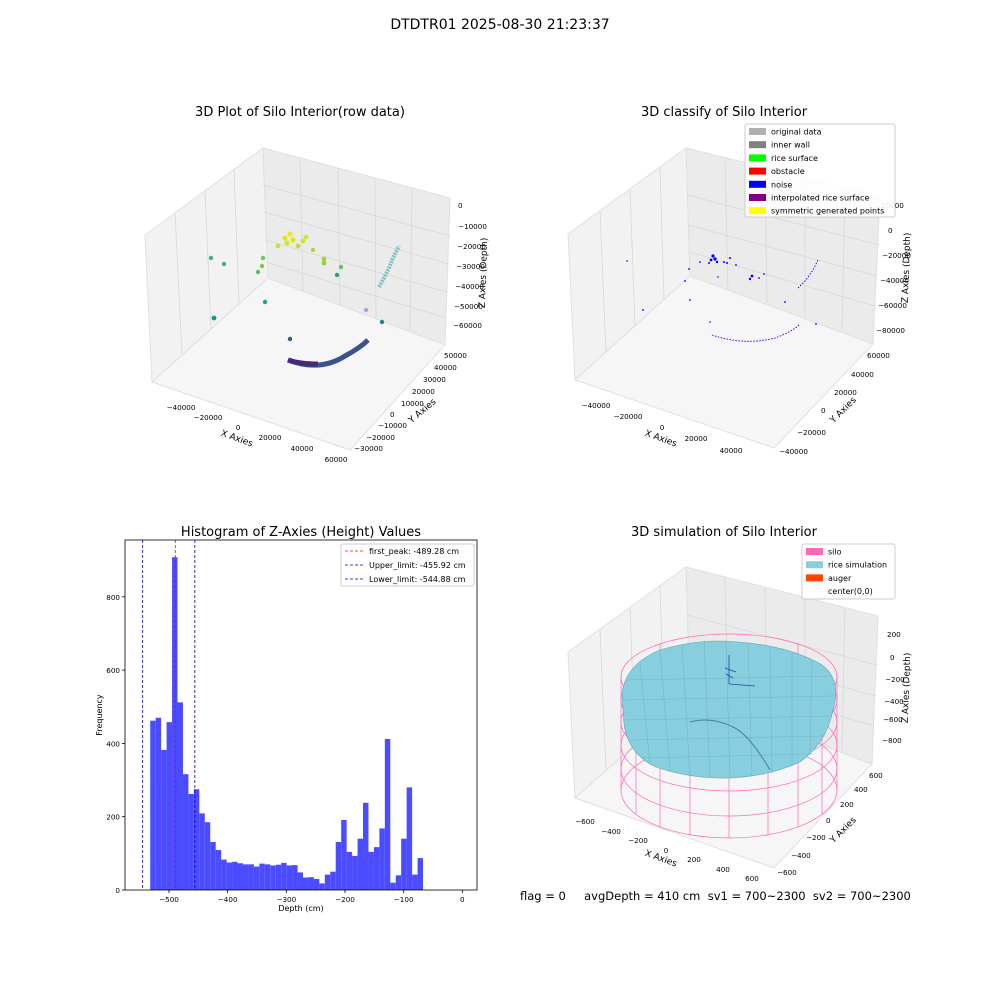  What do you see at coordinates (894, 634) in the screenshot?
I see `simulation-ztick-0: 200` at bounding box center [894, 634].